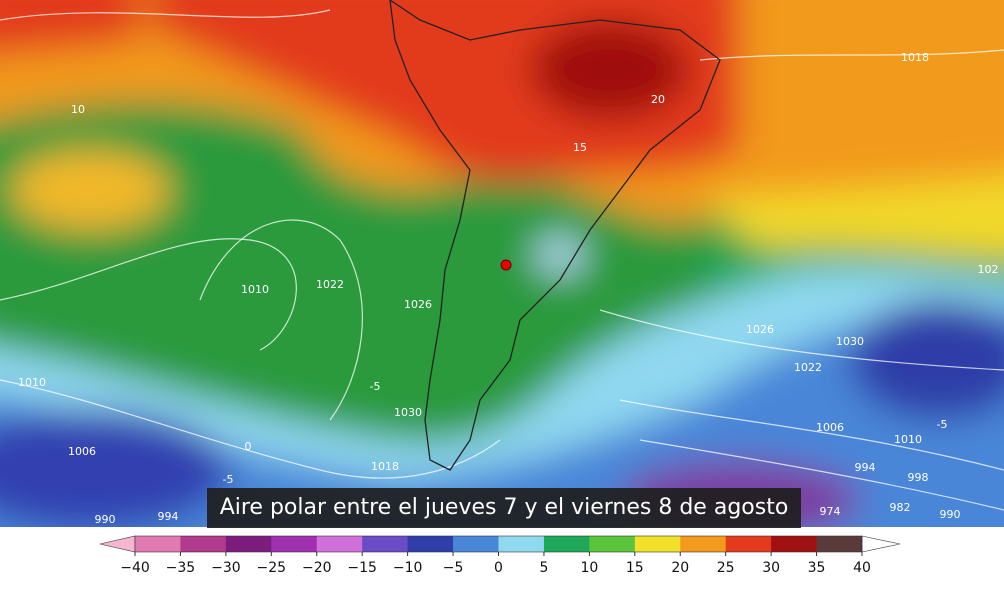  I want to click on colorbar-tick-label: 25, so click(726, 568).